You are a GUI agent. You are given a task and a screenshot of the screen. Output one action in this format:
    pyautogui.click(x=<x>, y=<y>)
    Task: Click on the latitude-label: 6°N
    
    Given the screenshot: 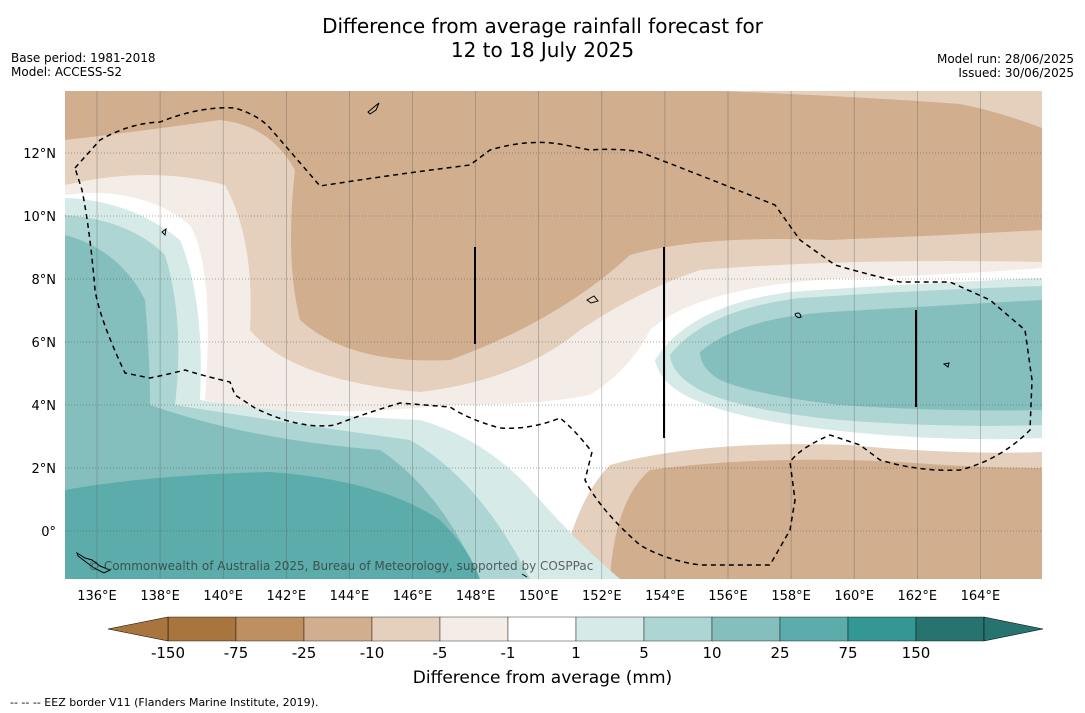 What is the action you would take?
    pyautogui.click(x=44, y=343)
    